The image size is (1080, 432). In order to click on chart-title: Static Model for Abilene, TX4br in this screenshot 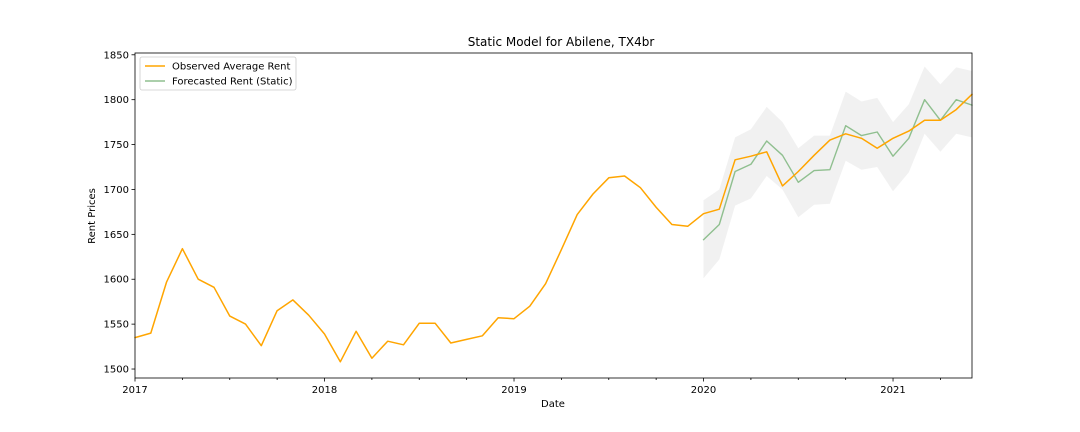, I will do `click(561, 42)`.